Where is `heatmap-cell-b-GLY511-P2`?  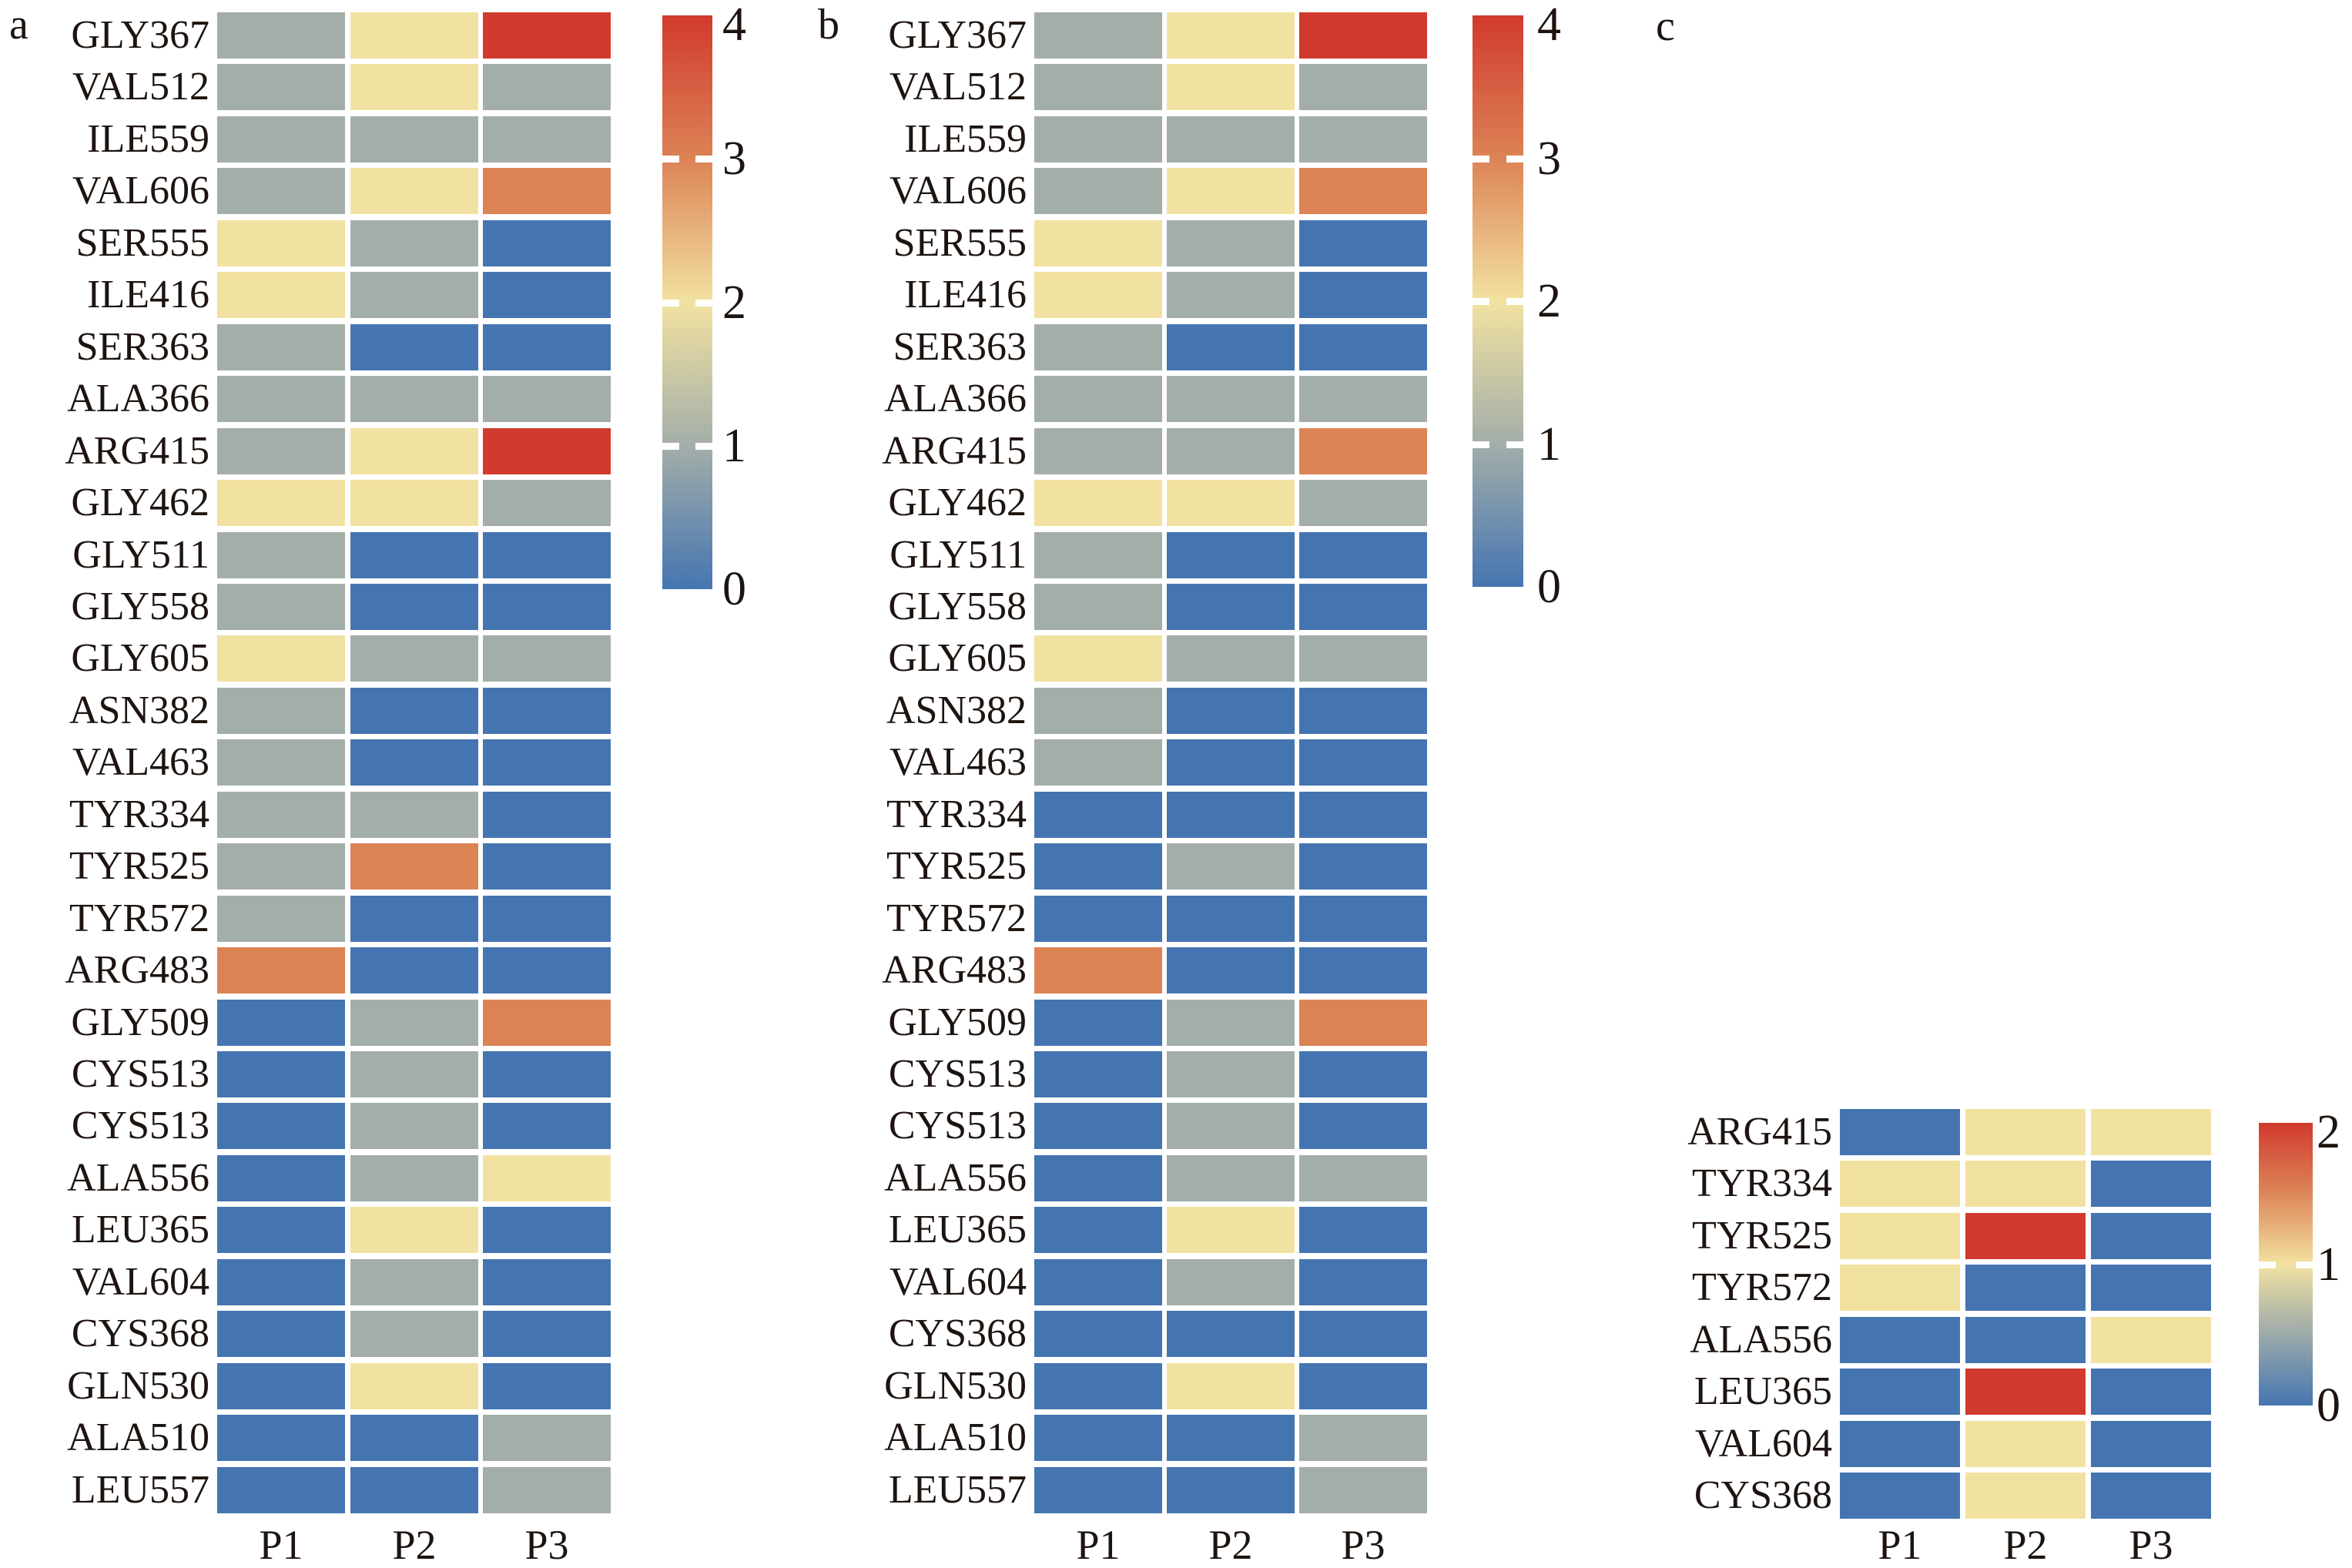 heatmap-cell-b-GLY511-P2 is located at coordinates (1231, 554).